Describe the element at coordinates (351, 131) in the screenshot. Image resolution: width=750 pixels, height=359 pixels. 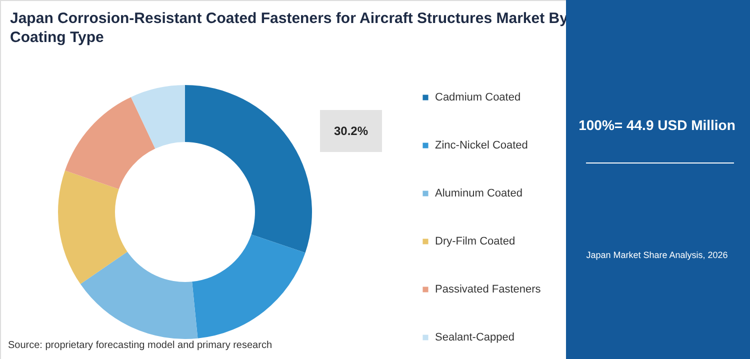
I see `data-label: 30.2%` at that location.